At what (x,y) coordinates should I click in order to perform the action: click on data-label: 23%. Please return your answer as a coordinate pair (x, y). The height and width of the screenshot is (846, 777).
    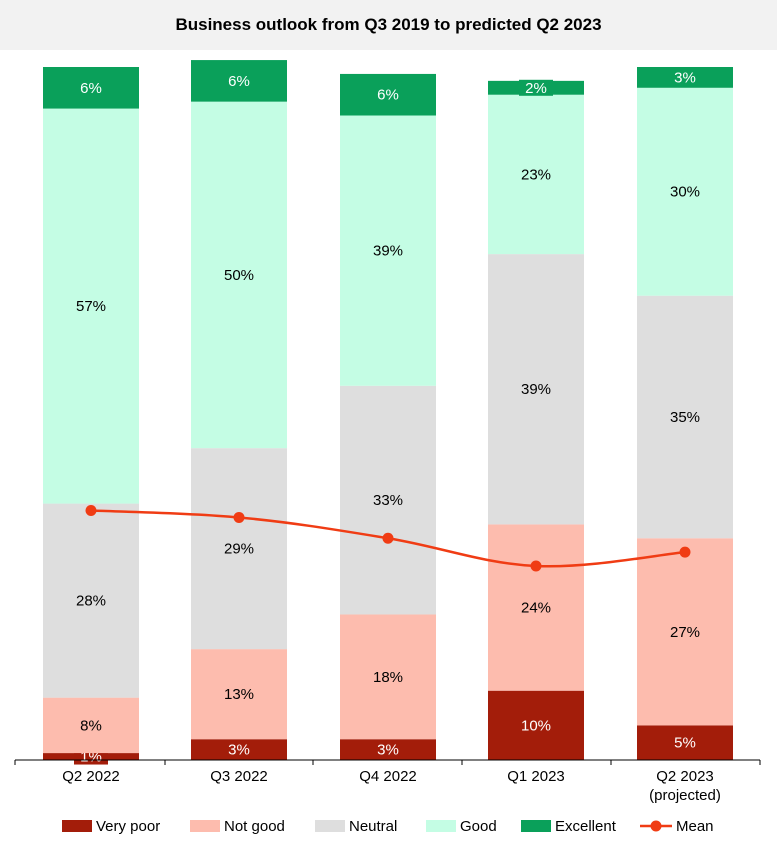
    Looking at the image, I should click on (536, 174).